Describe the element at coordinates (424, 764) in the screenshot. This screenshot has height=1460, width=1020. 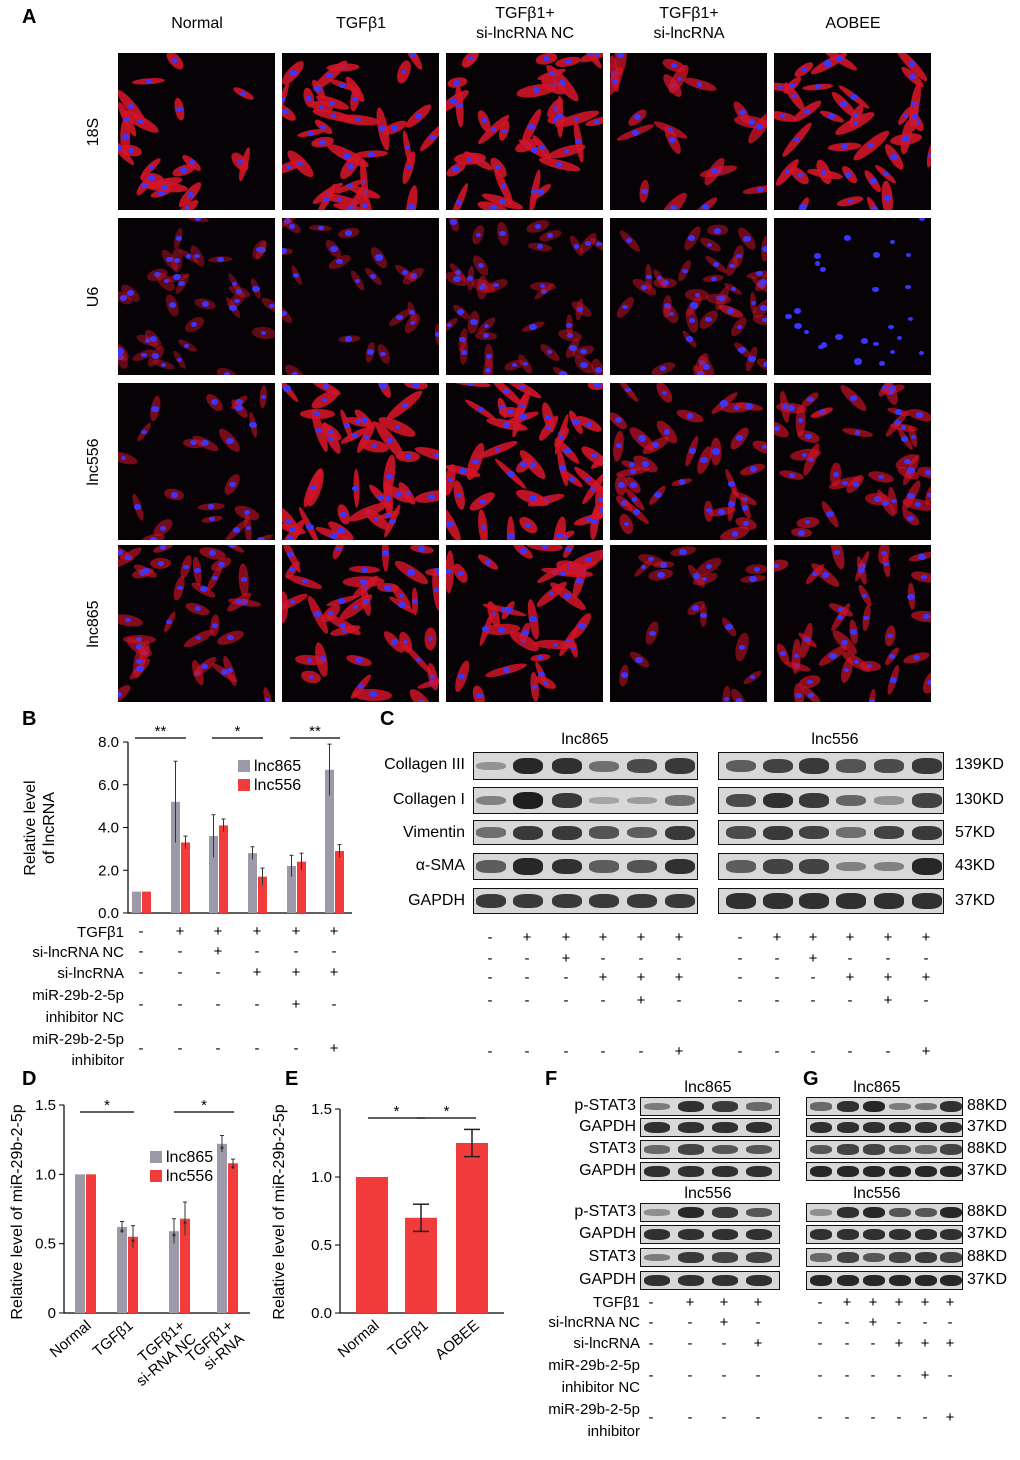
I see `protein-label: Collagen III` at that location.